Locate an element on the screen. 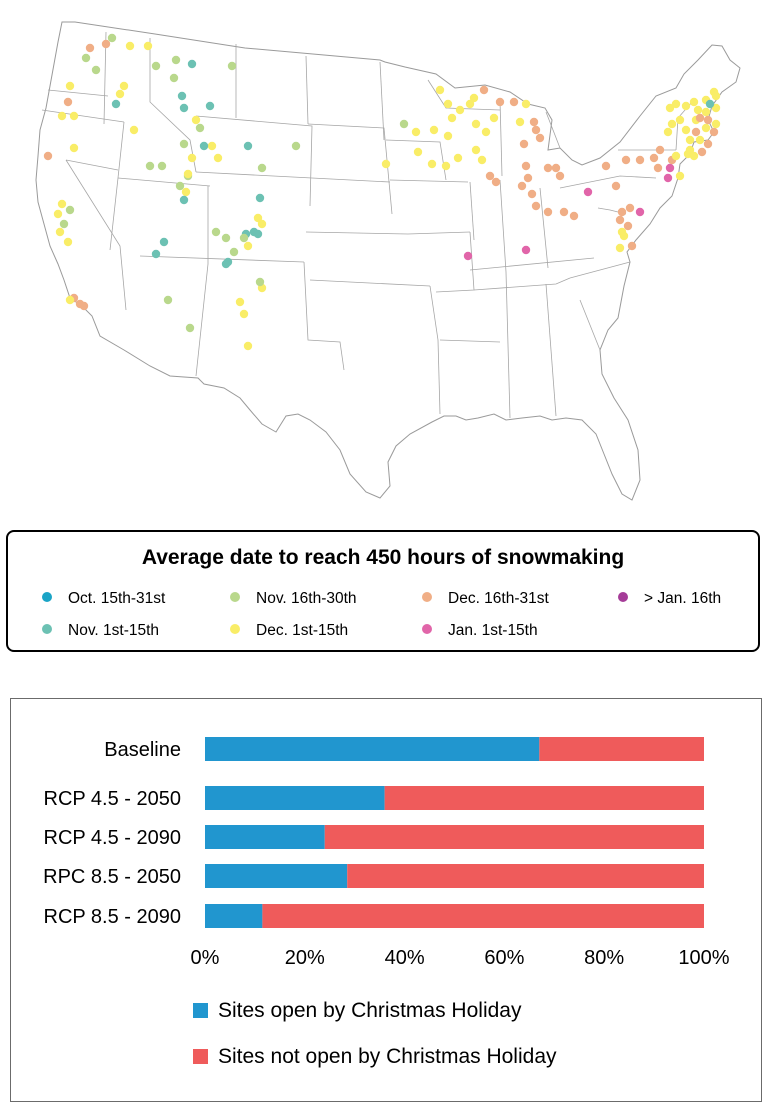 The height and width of the screenshot is (1110, 770). bar-segment-not-open is located at coordinates (514, 837).